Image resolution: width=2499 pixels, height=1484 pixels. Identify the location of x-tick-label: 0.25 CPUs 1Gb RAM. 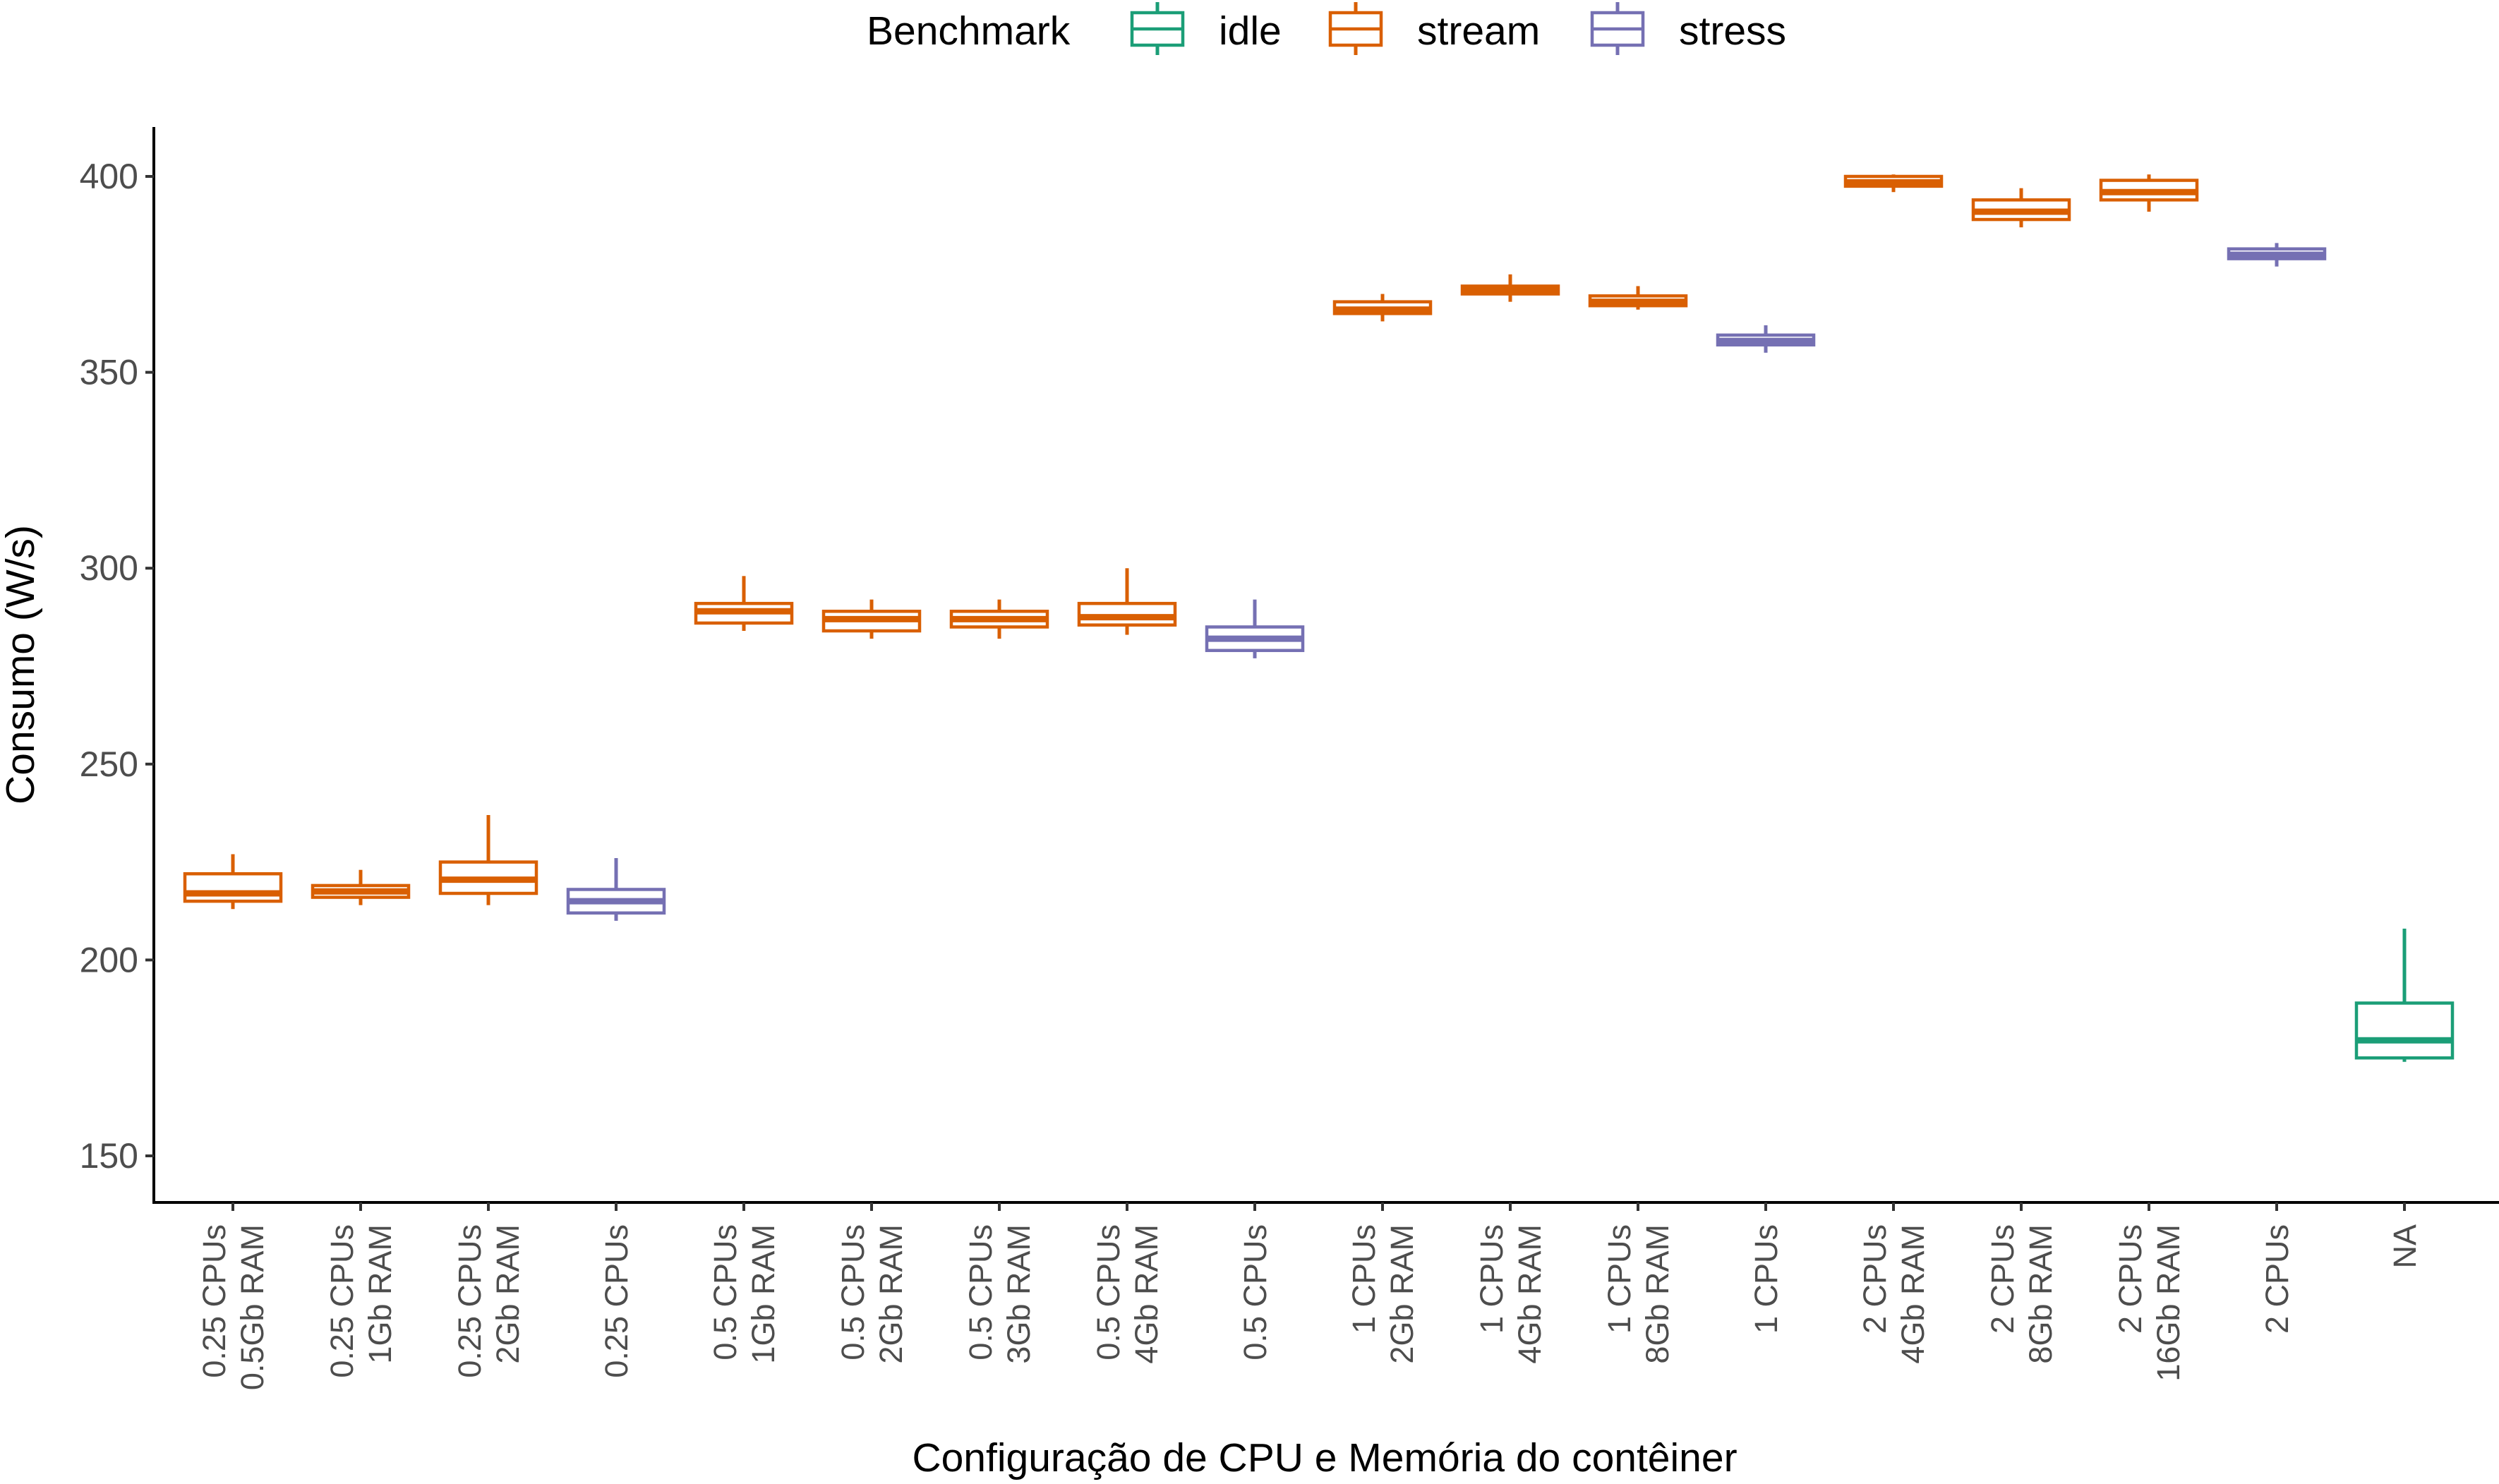
(361, 1301).